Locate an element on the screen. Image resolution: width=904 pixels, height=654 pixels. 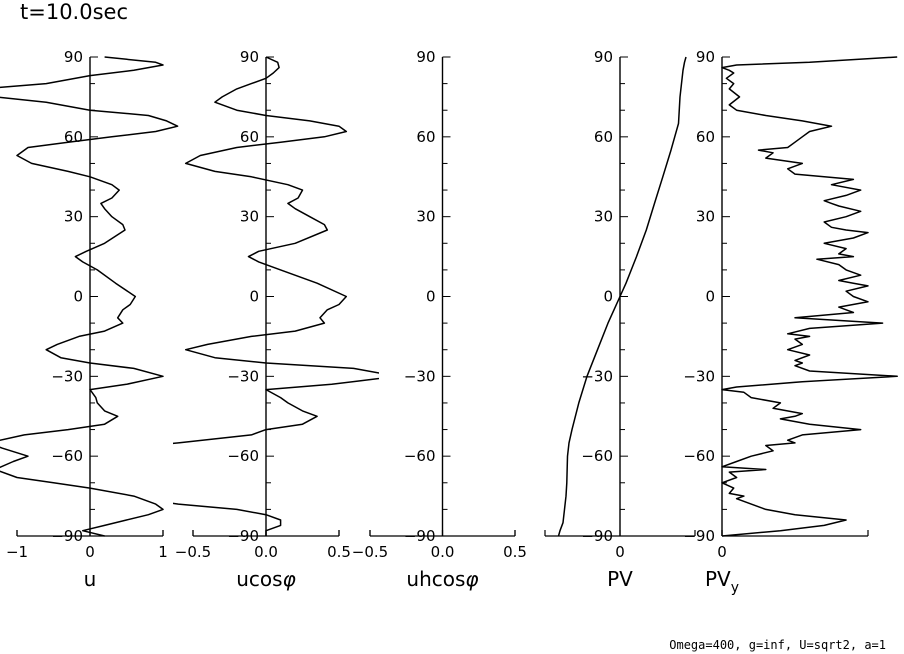
pv-y-tick-label: −60 is located at coordinates (597, 456).